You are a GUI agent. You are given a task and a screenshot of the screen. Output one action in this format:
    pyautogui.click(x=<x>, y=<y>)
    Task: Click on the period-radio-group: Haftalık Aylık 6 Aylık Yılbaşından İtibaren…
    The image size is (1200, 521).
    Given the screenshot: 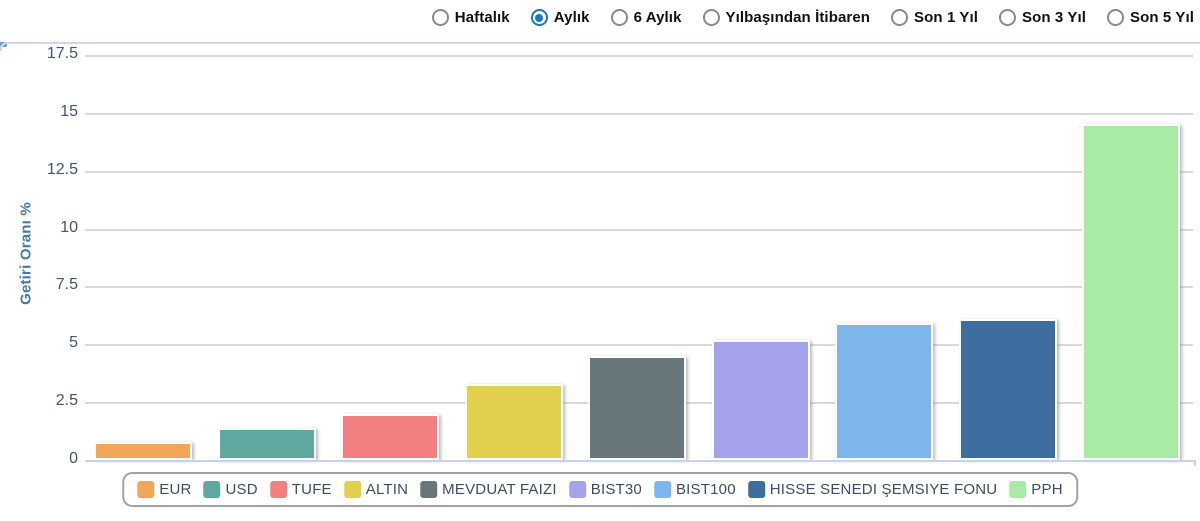 What is the action you would take?
    pyautogui.click(x=812, y=17)
    